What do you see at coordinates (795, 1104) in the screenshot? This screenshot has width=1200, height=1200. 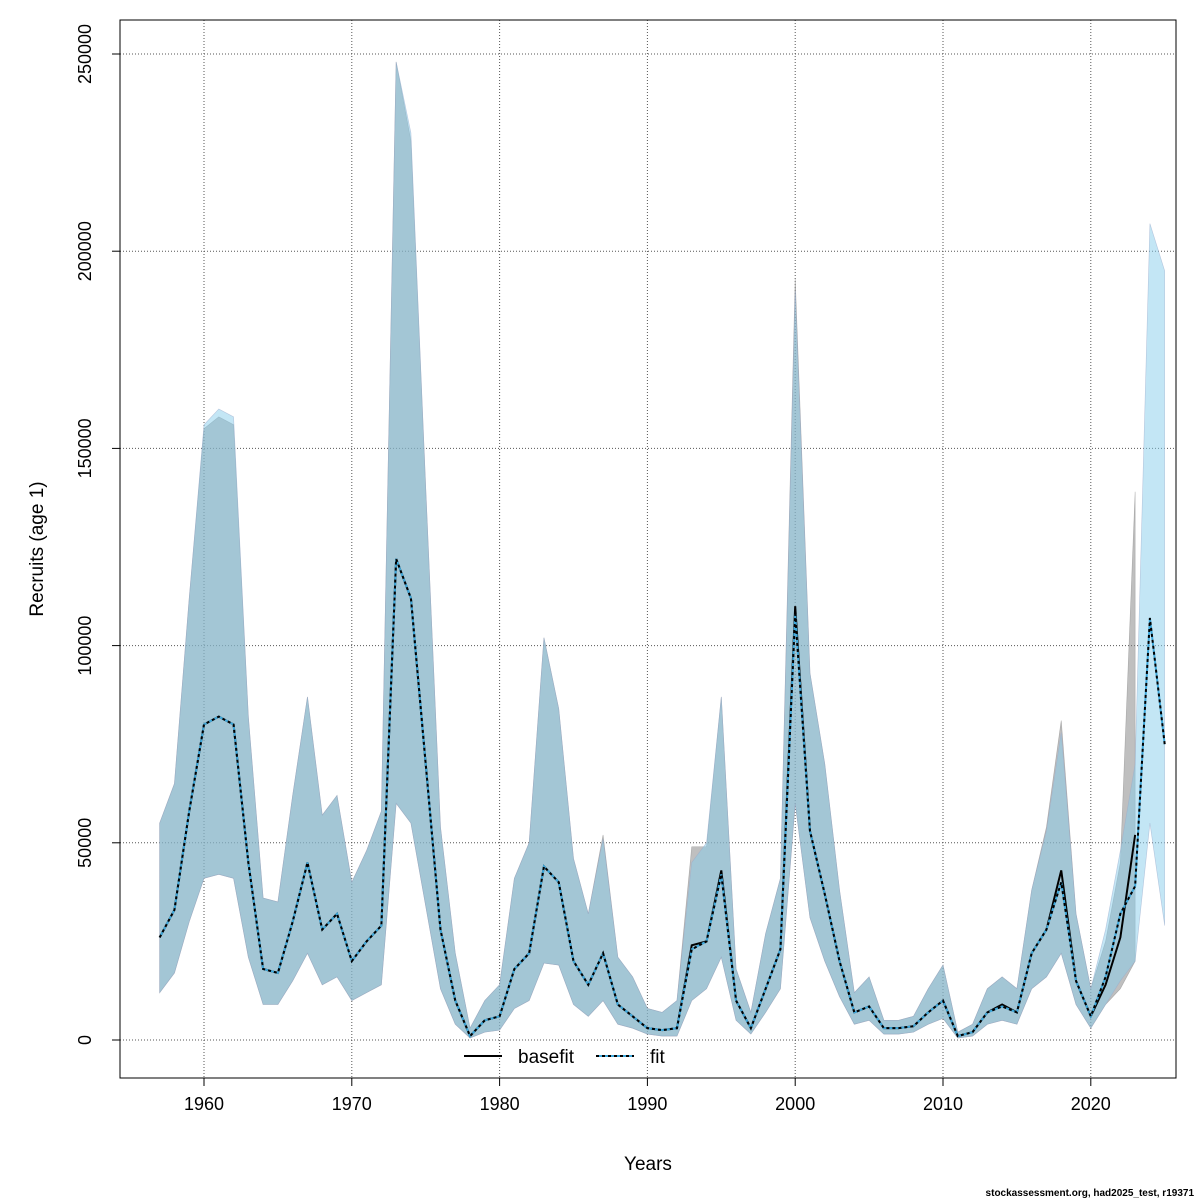 I see `x-tick-label: 2000` at bounding box center [795, 1104].